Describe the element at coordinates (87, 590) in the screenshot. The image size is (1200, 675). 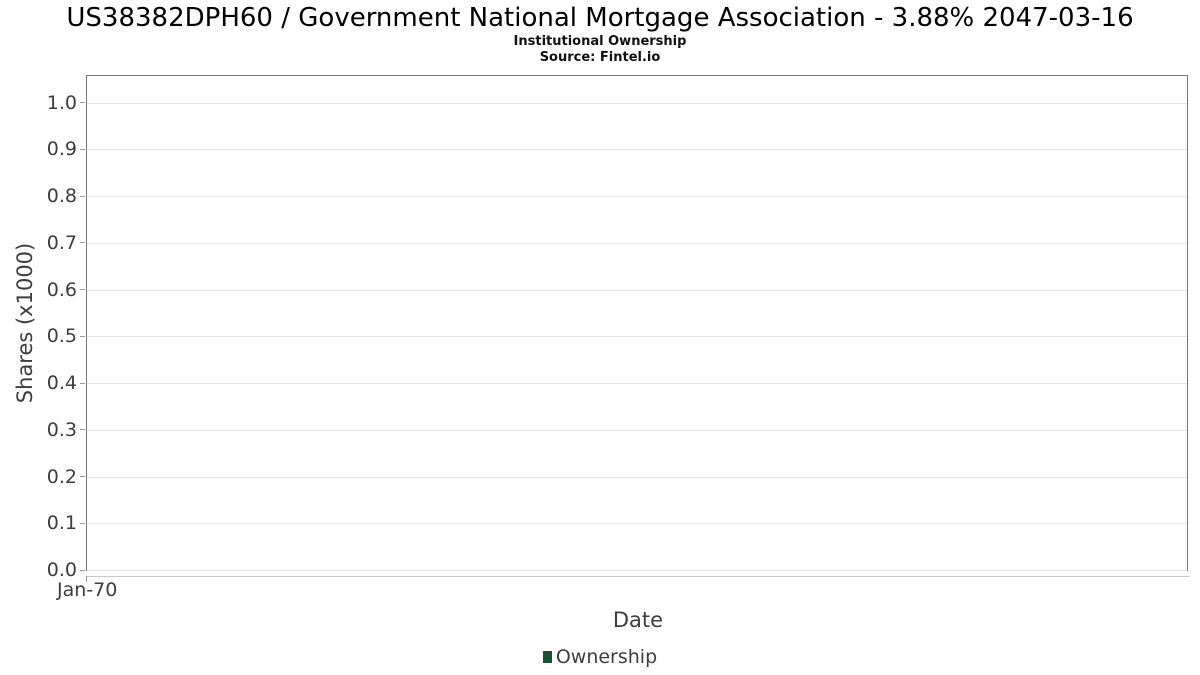
I see `x-axis-tick-label: Jan-70` at that location.